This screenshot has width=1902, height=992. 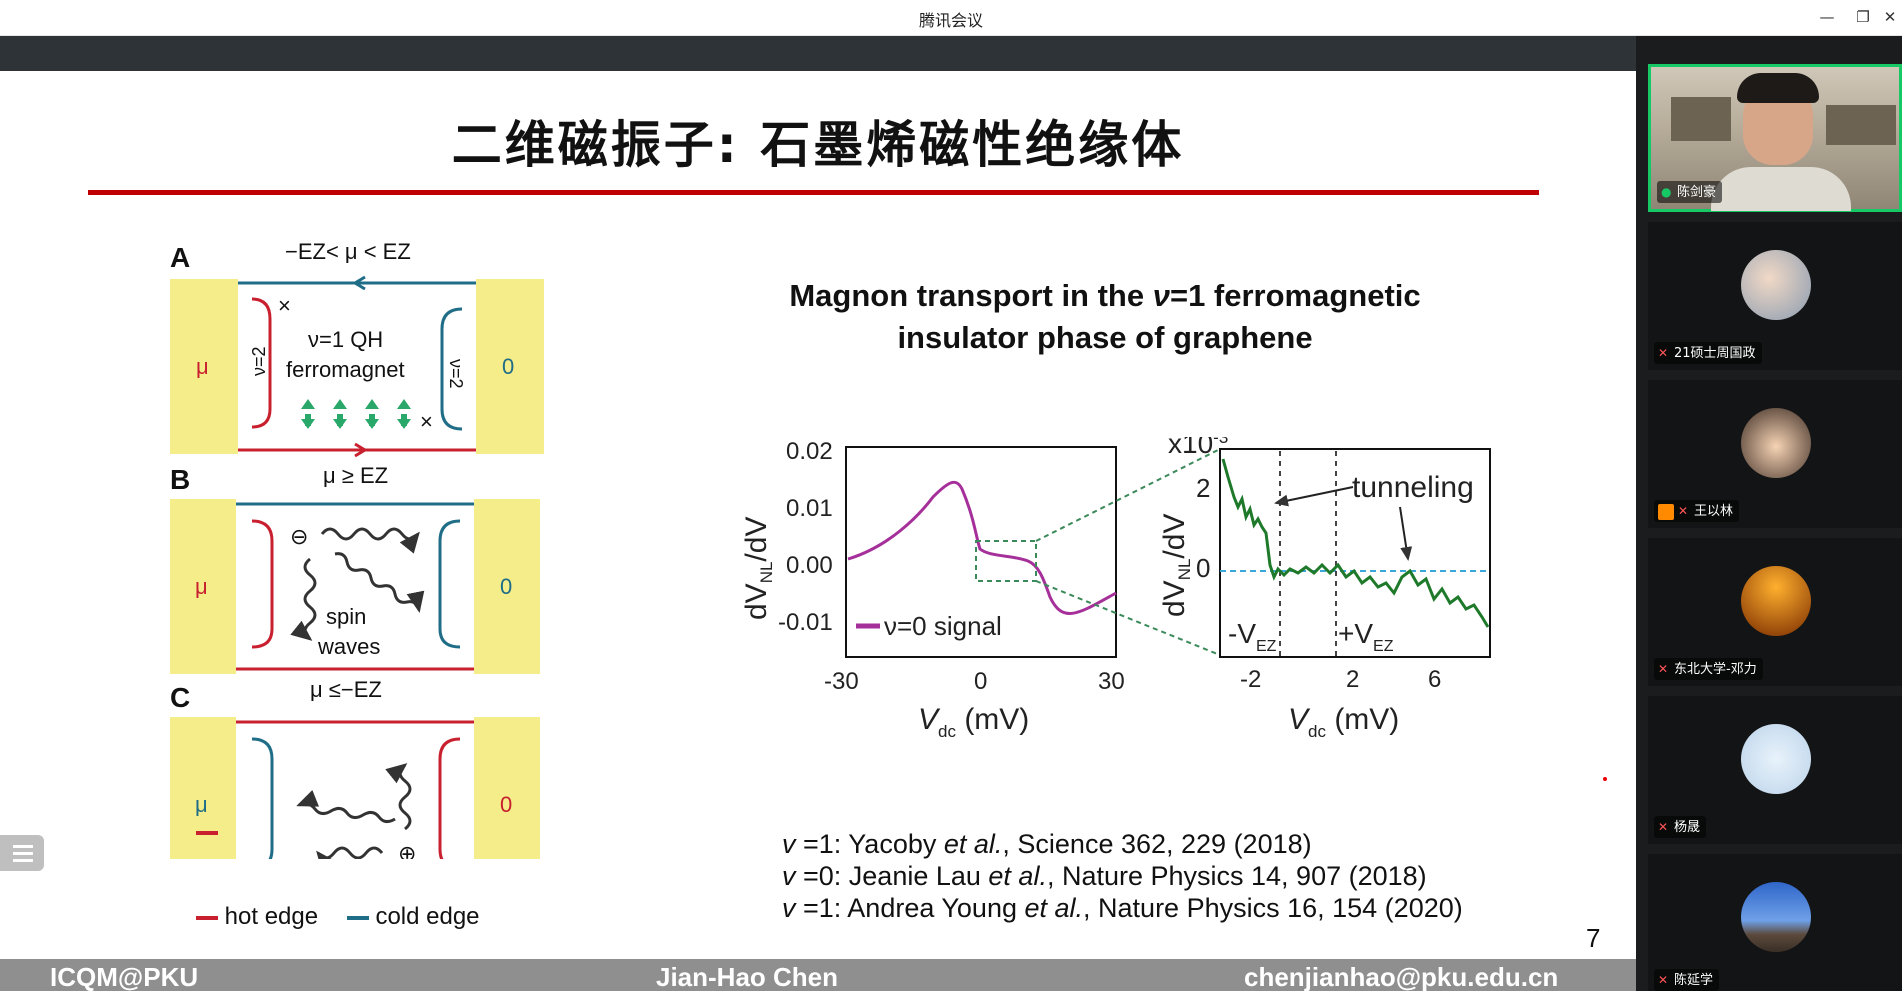 I want to click on left-xlabel: Vdc (mV), so click(x=973, y=722).